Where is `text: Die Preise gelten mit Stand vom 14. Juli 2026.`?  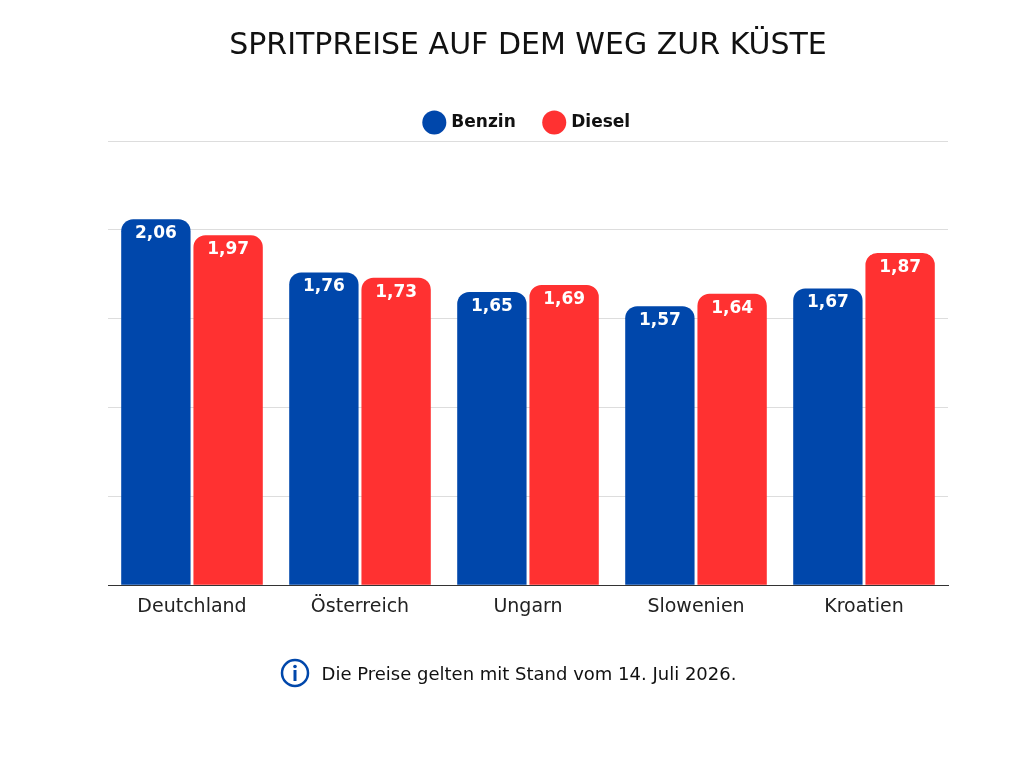
text: Die Preise gelten mit Stand vom 14. Juli 2026. is located at coordinates (529, 673).